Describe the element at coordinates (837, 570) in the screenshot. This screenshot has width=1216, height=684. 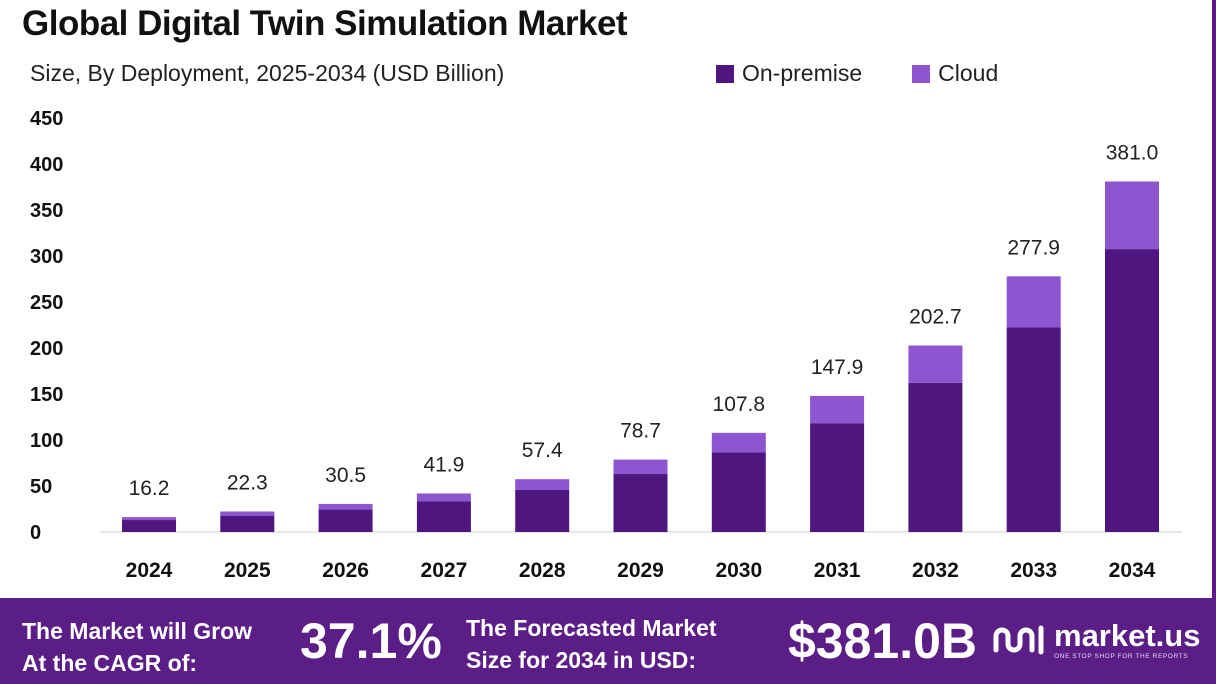
I see `x-tick-label-2031: 2031` at that location.